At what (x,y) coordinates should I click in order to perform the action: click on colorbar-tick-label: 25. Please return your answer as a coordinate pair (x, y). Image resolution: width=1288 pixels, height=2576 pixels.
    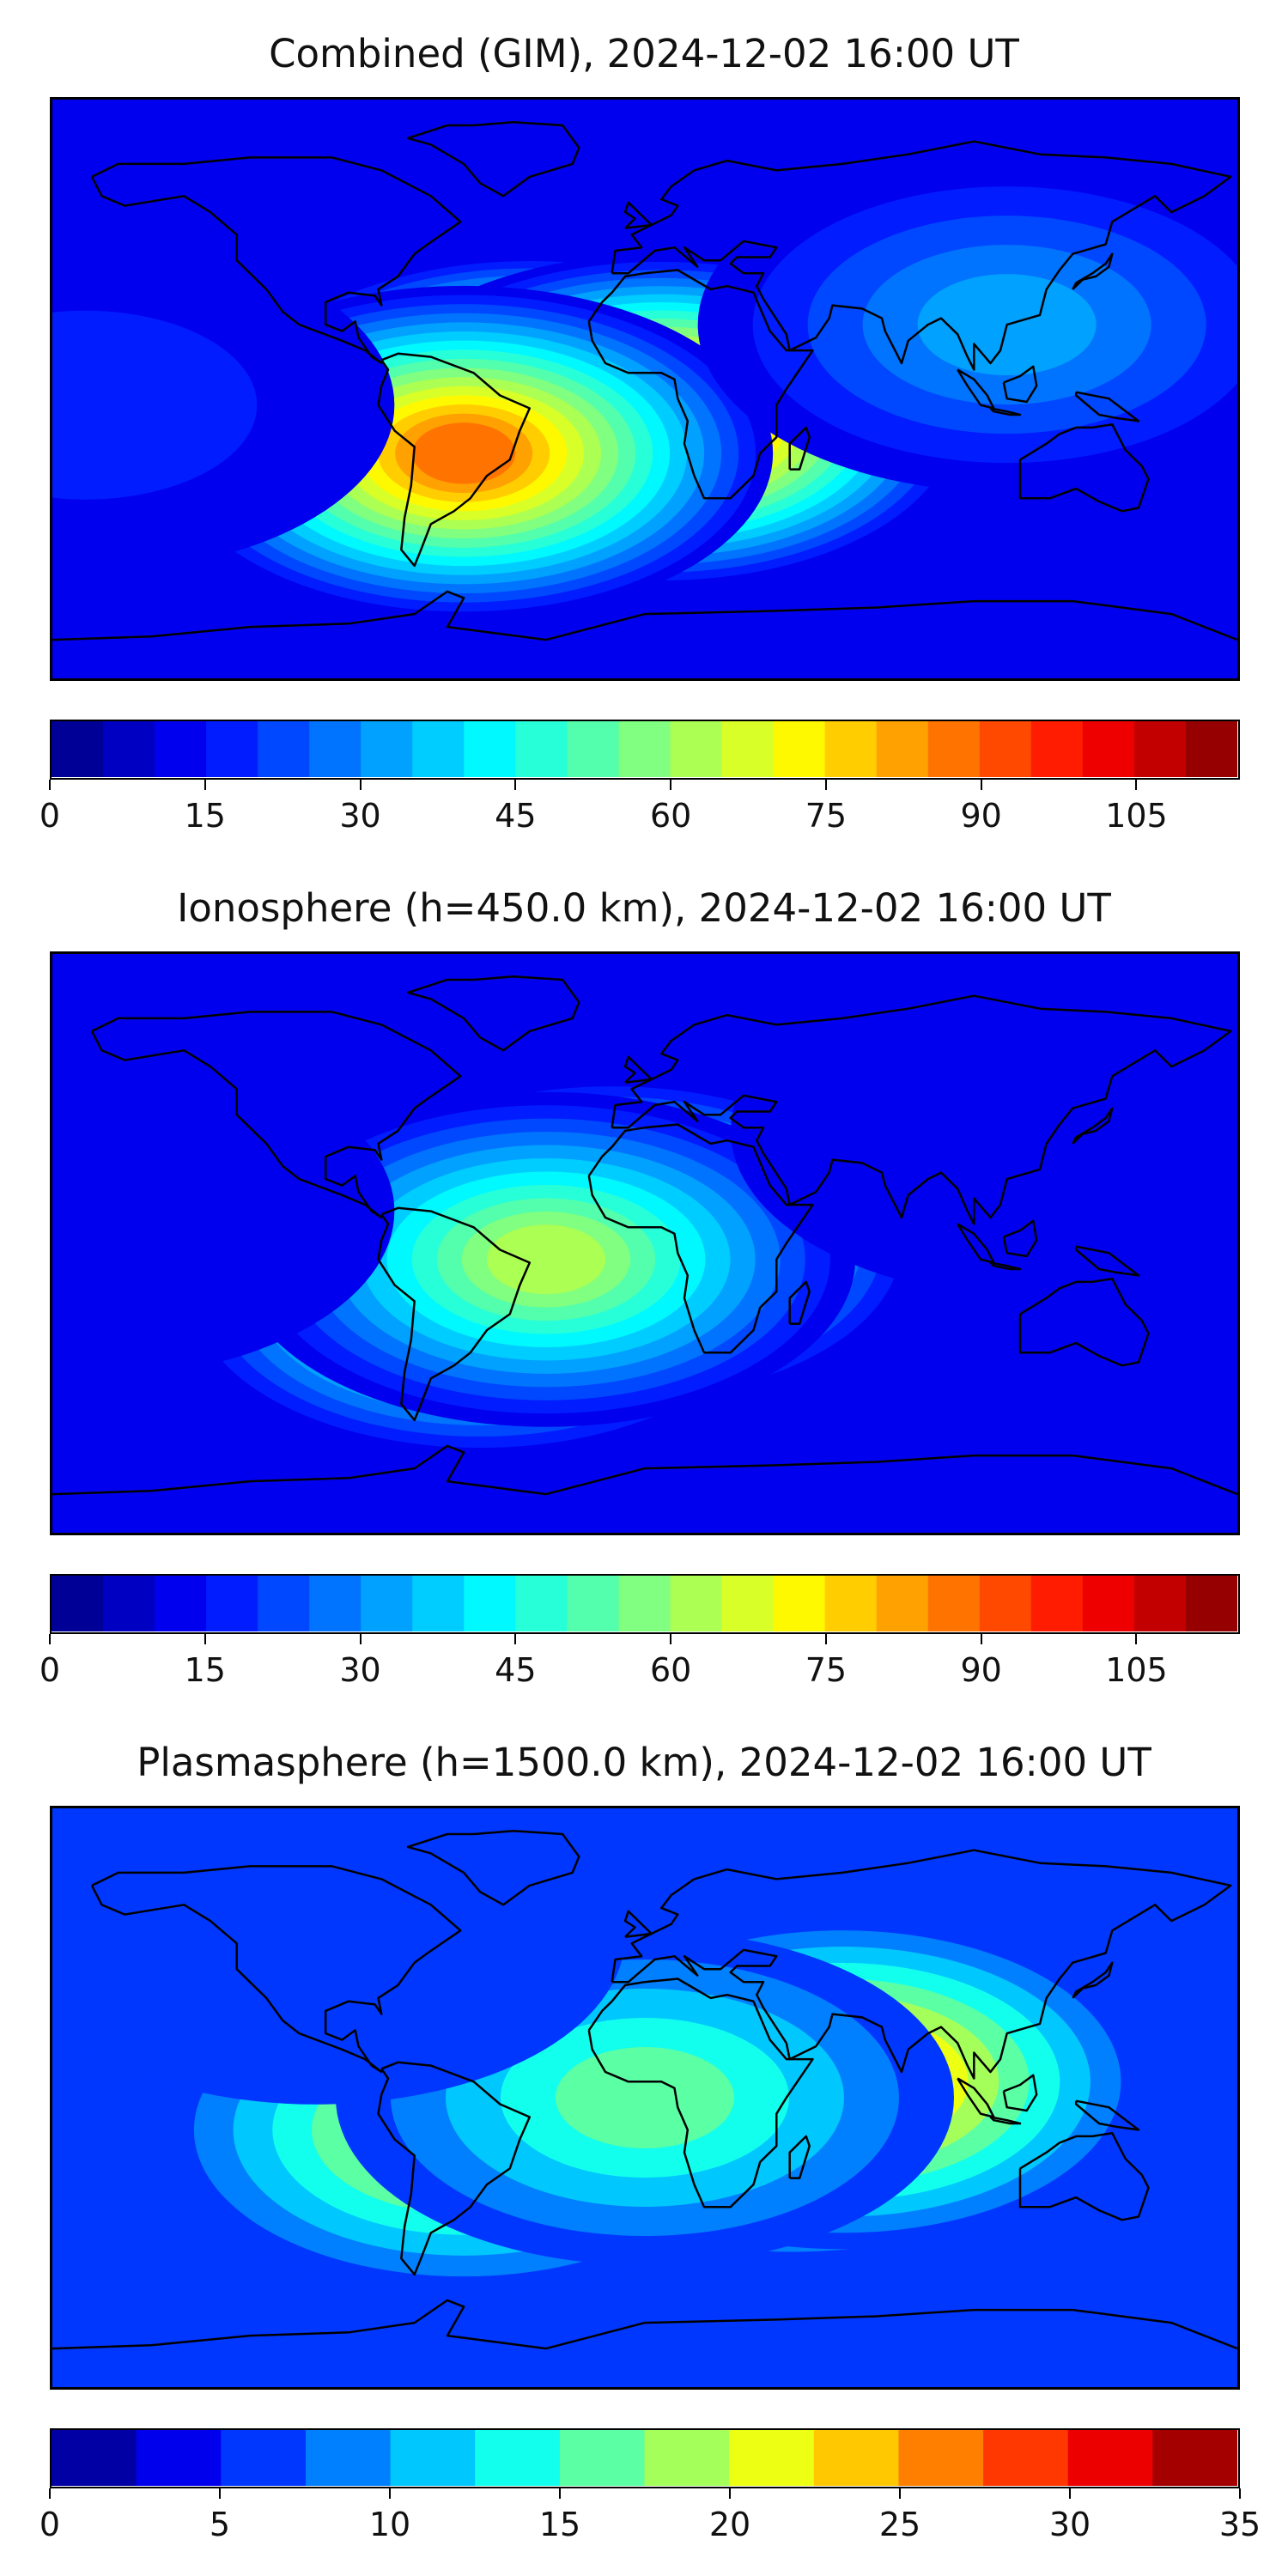
    Looking at the image, I should click on (900, 2524).